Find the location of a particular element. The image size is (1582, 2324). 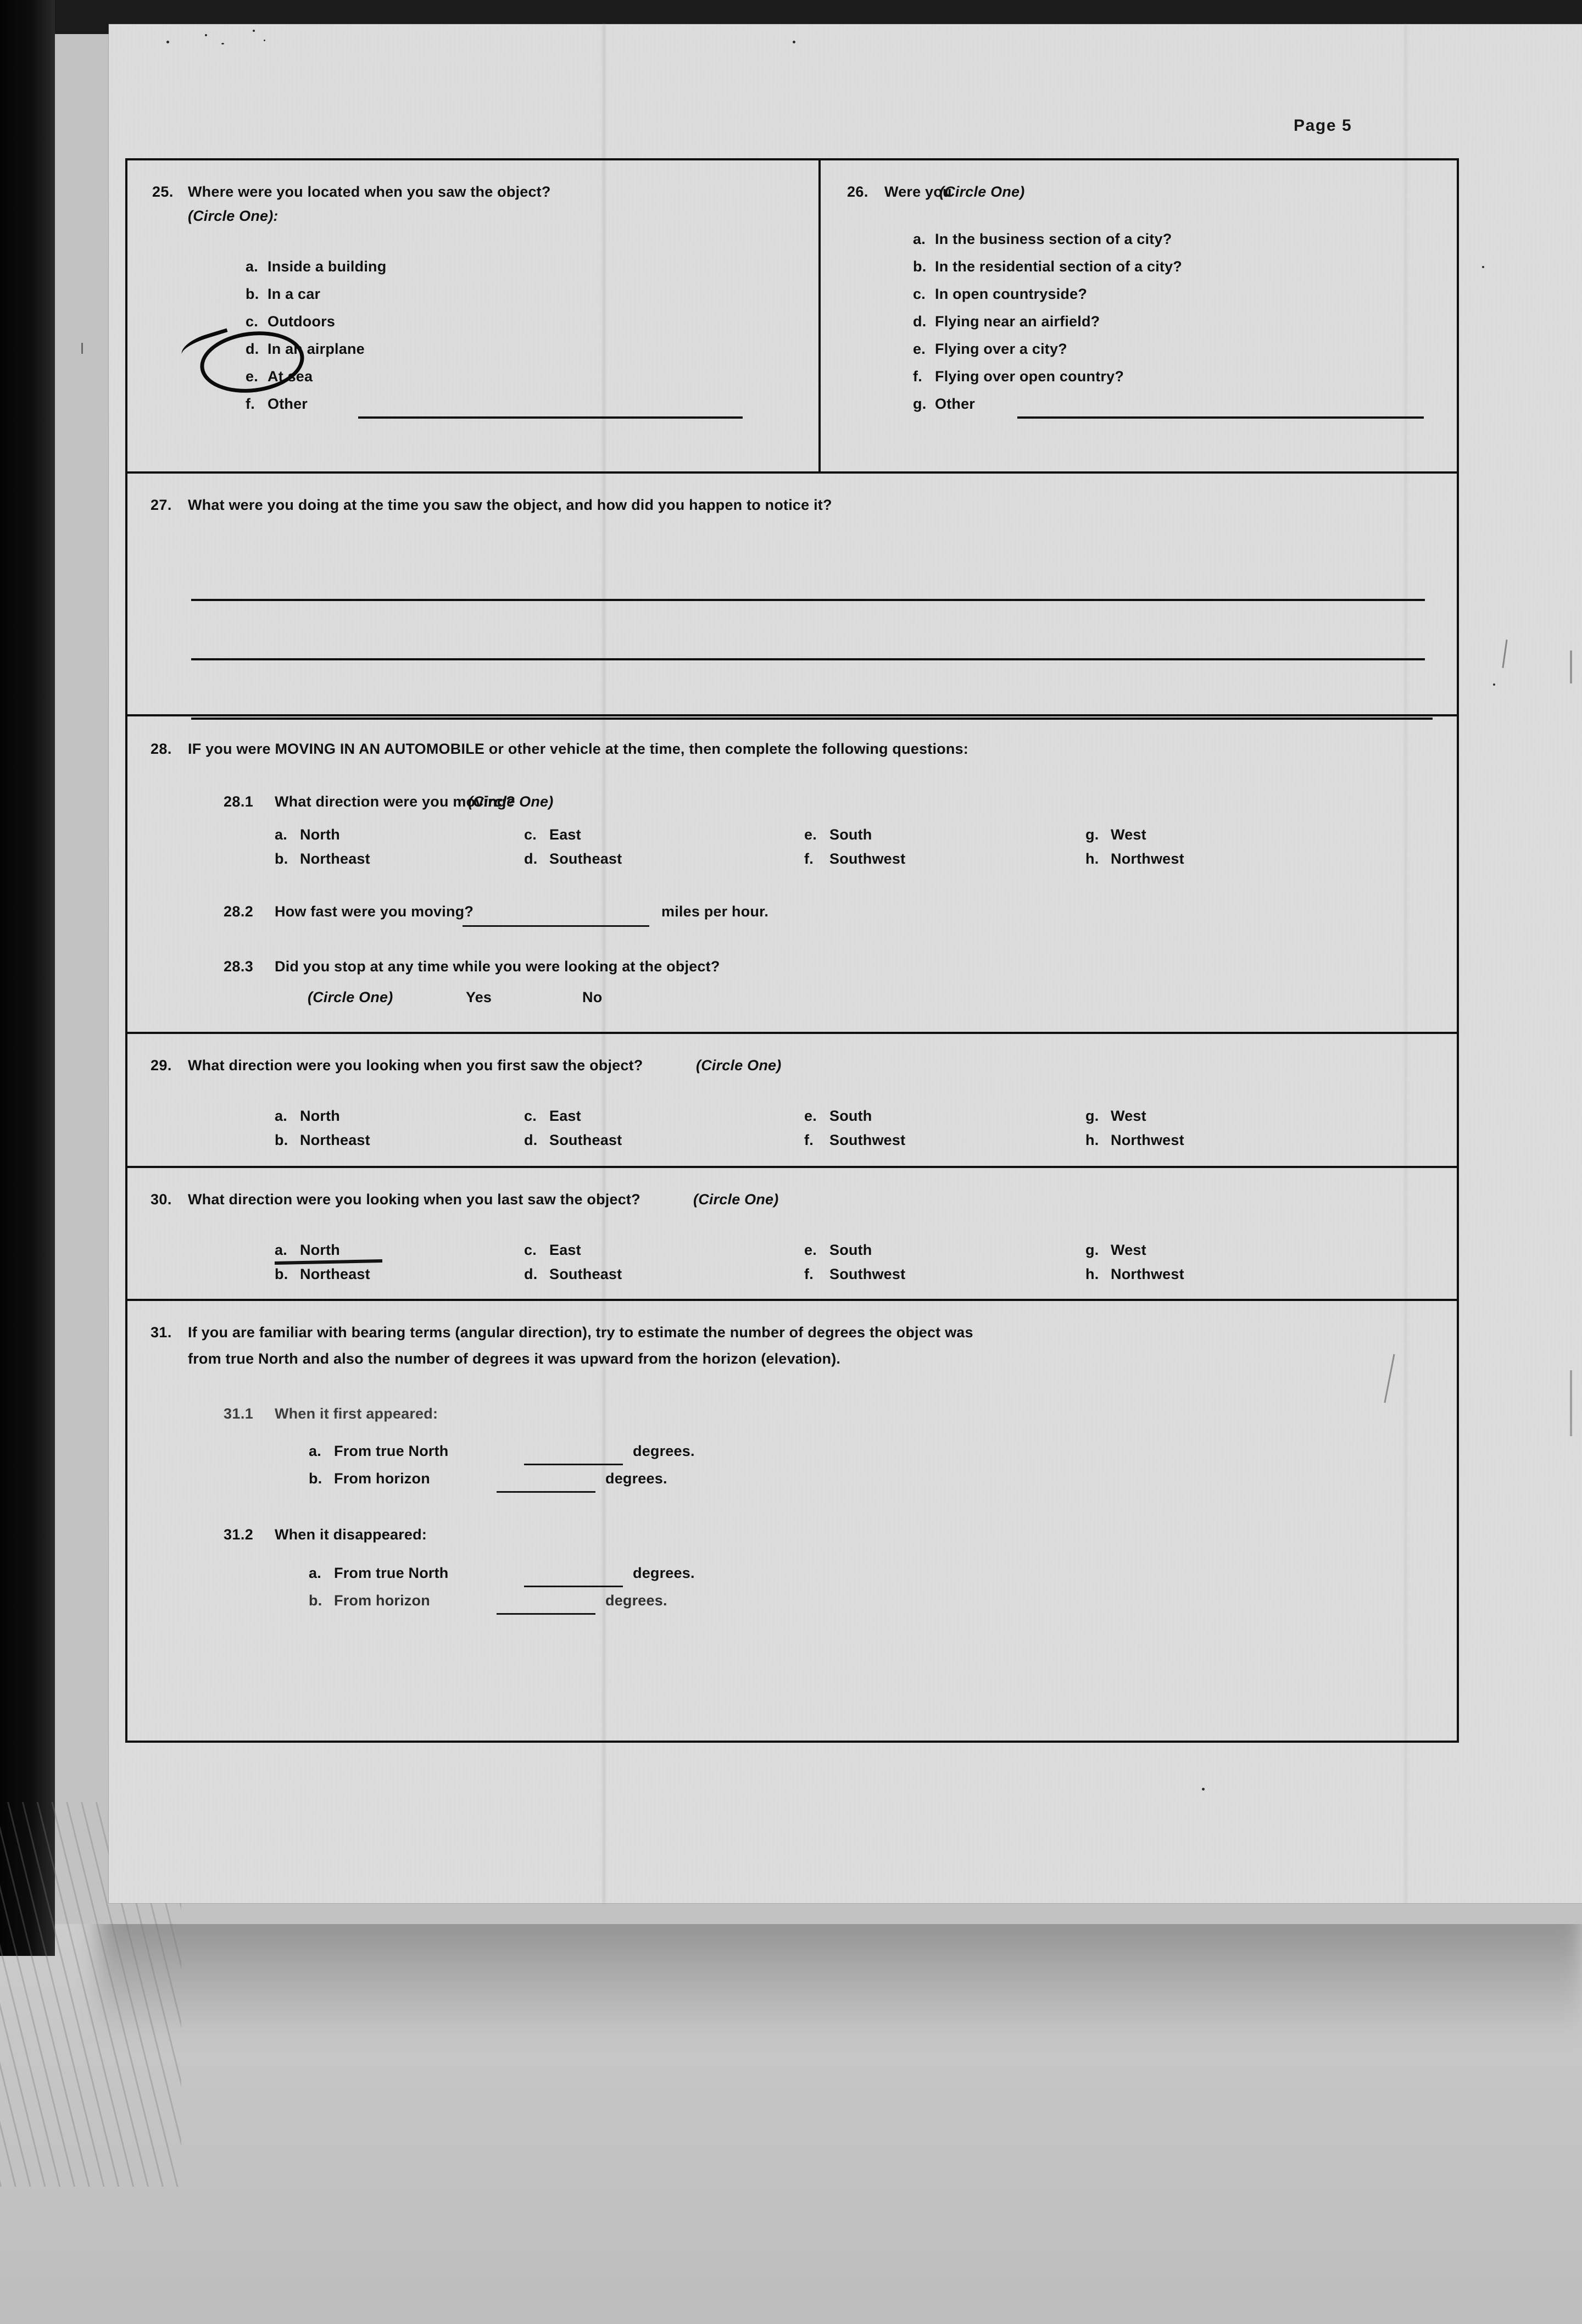

q25-option-b: b. In a car is located at coordinates (283, 294).